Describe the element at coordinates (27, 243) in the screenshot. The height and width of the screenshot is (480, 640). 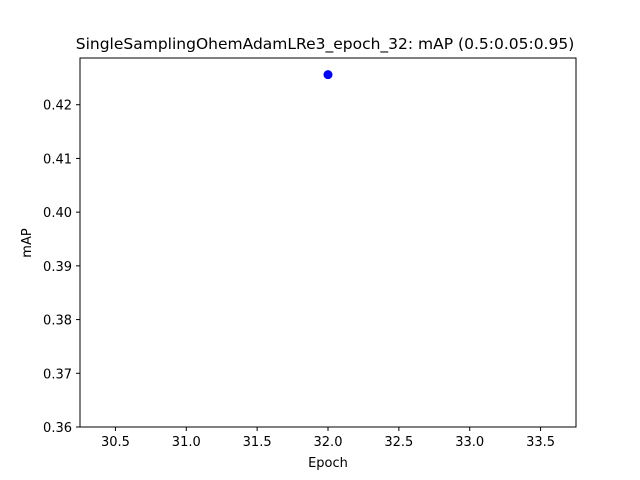
I see `y-axis-label: mAP` at that location.